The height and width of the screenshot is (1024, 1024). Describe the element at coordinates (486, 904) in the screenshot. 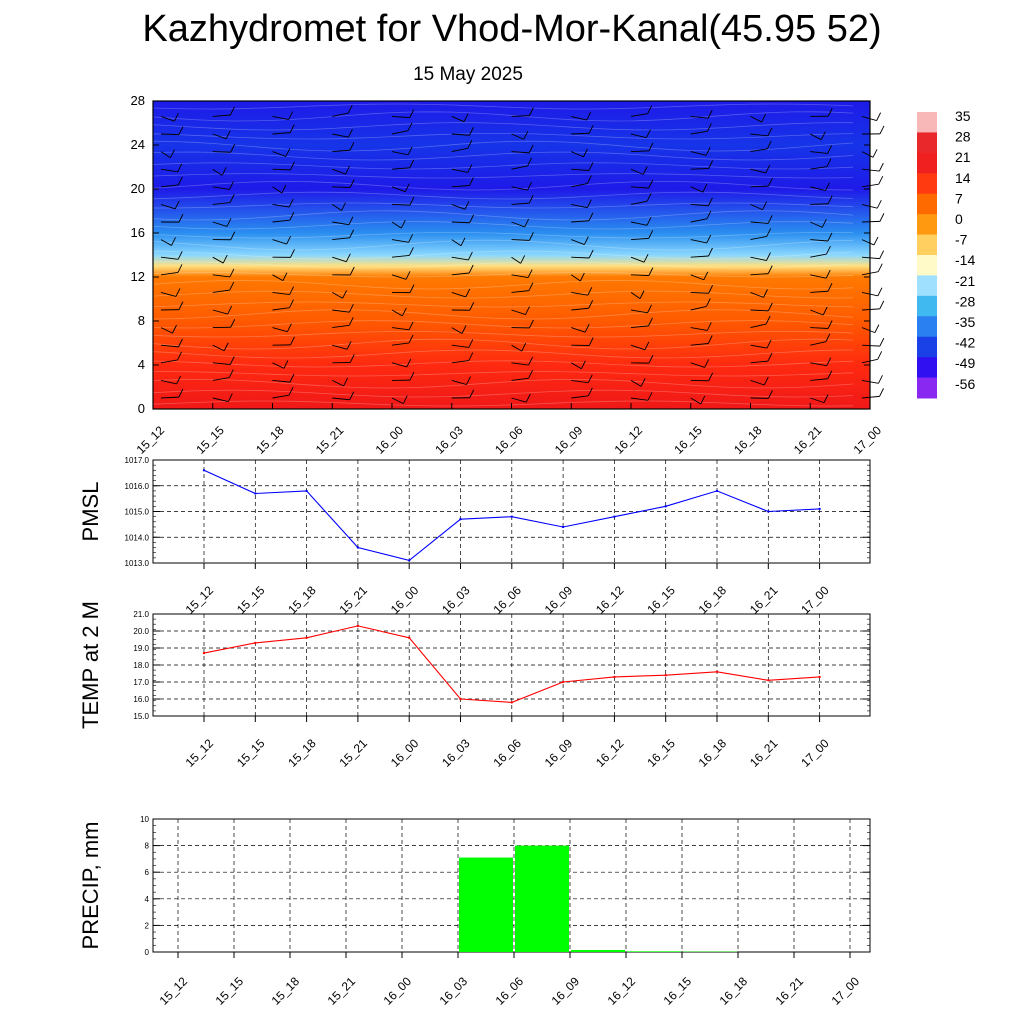

I see `bar` at that location.